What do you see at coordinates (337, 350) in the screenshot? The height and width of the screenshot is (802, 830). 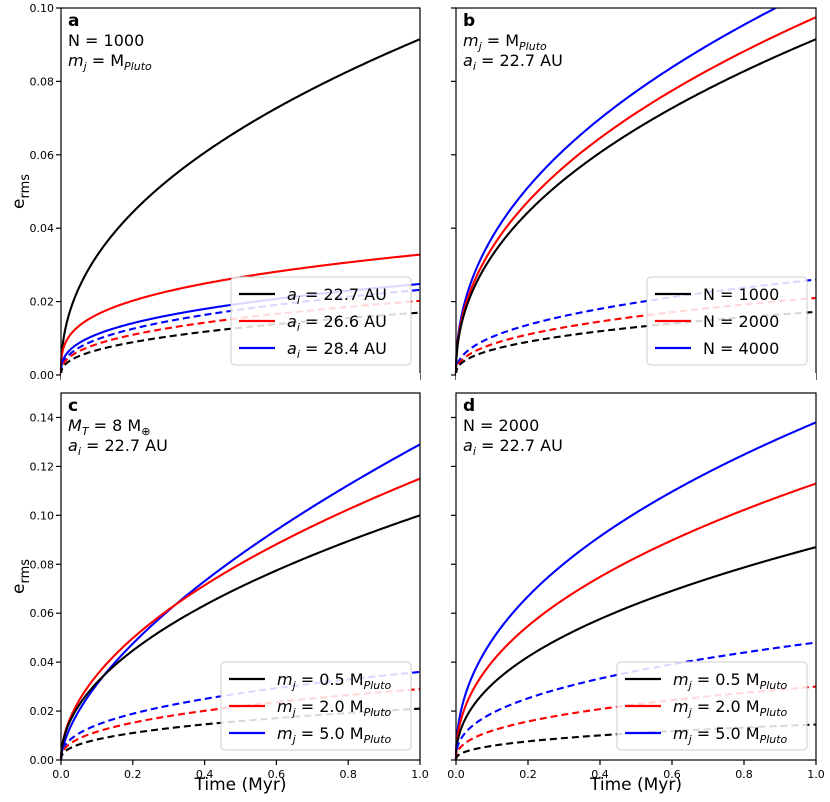 I see `legend-label: ai = 28.4 AU` at bounding box center [337, 350].